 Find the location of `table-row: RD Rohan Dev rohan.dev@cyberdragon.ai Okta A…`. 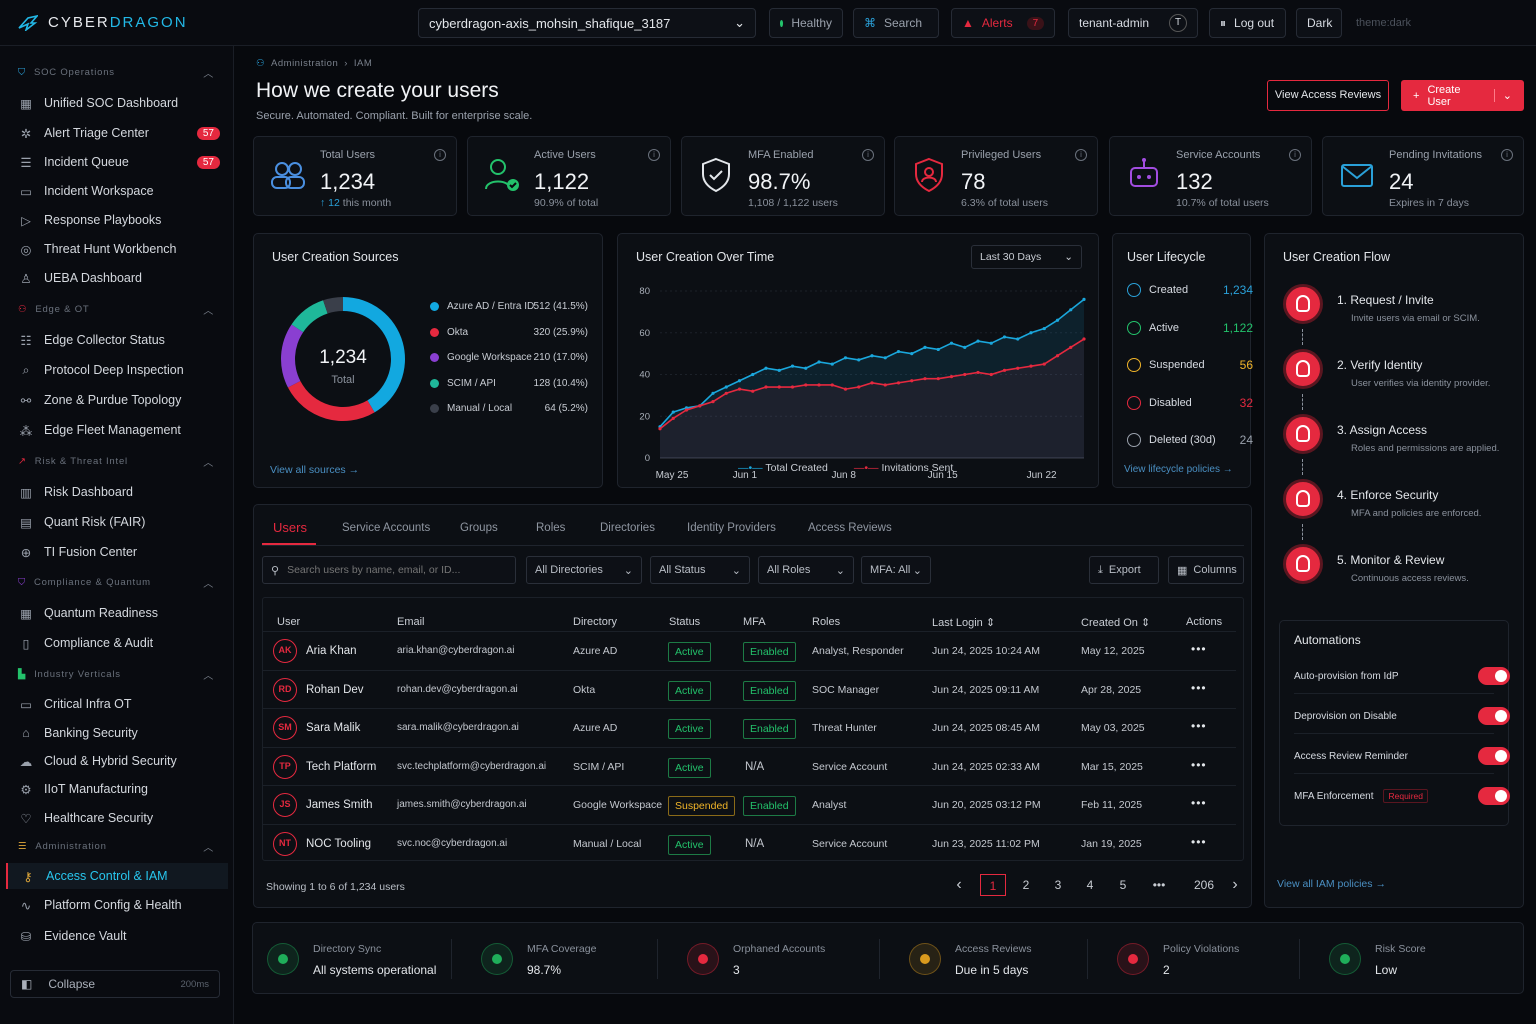

table-row: RD Rohan Dev rohan.dev@cyberdragon.ai Okta A… is located at coordinates (749, 689).